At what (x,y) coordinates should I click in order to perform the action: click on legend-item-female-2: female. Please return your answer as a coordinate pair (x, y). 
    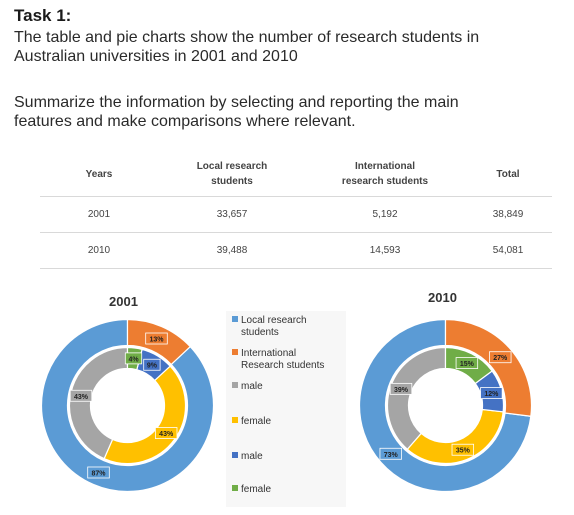
    Looking at the image, I should click on (251, 490).